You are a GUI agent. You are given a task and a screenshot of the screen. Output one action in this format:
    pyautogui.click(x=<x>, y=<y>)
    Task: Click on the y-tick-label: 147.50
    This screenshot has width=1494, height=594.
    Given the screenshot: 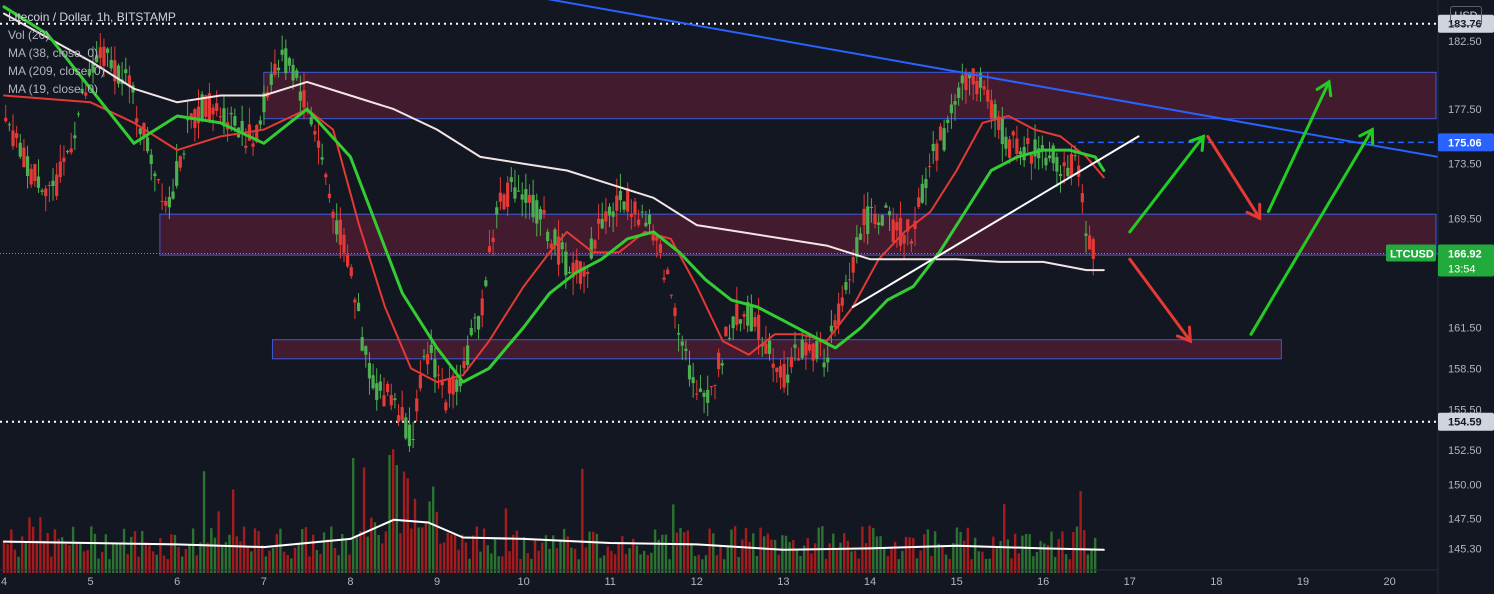 What is the action you would take?
    pyautogui.click(x=1465, y=519)
    